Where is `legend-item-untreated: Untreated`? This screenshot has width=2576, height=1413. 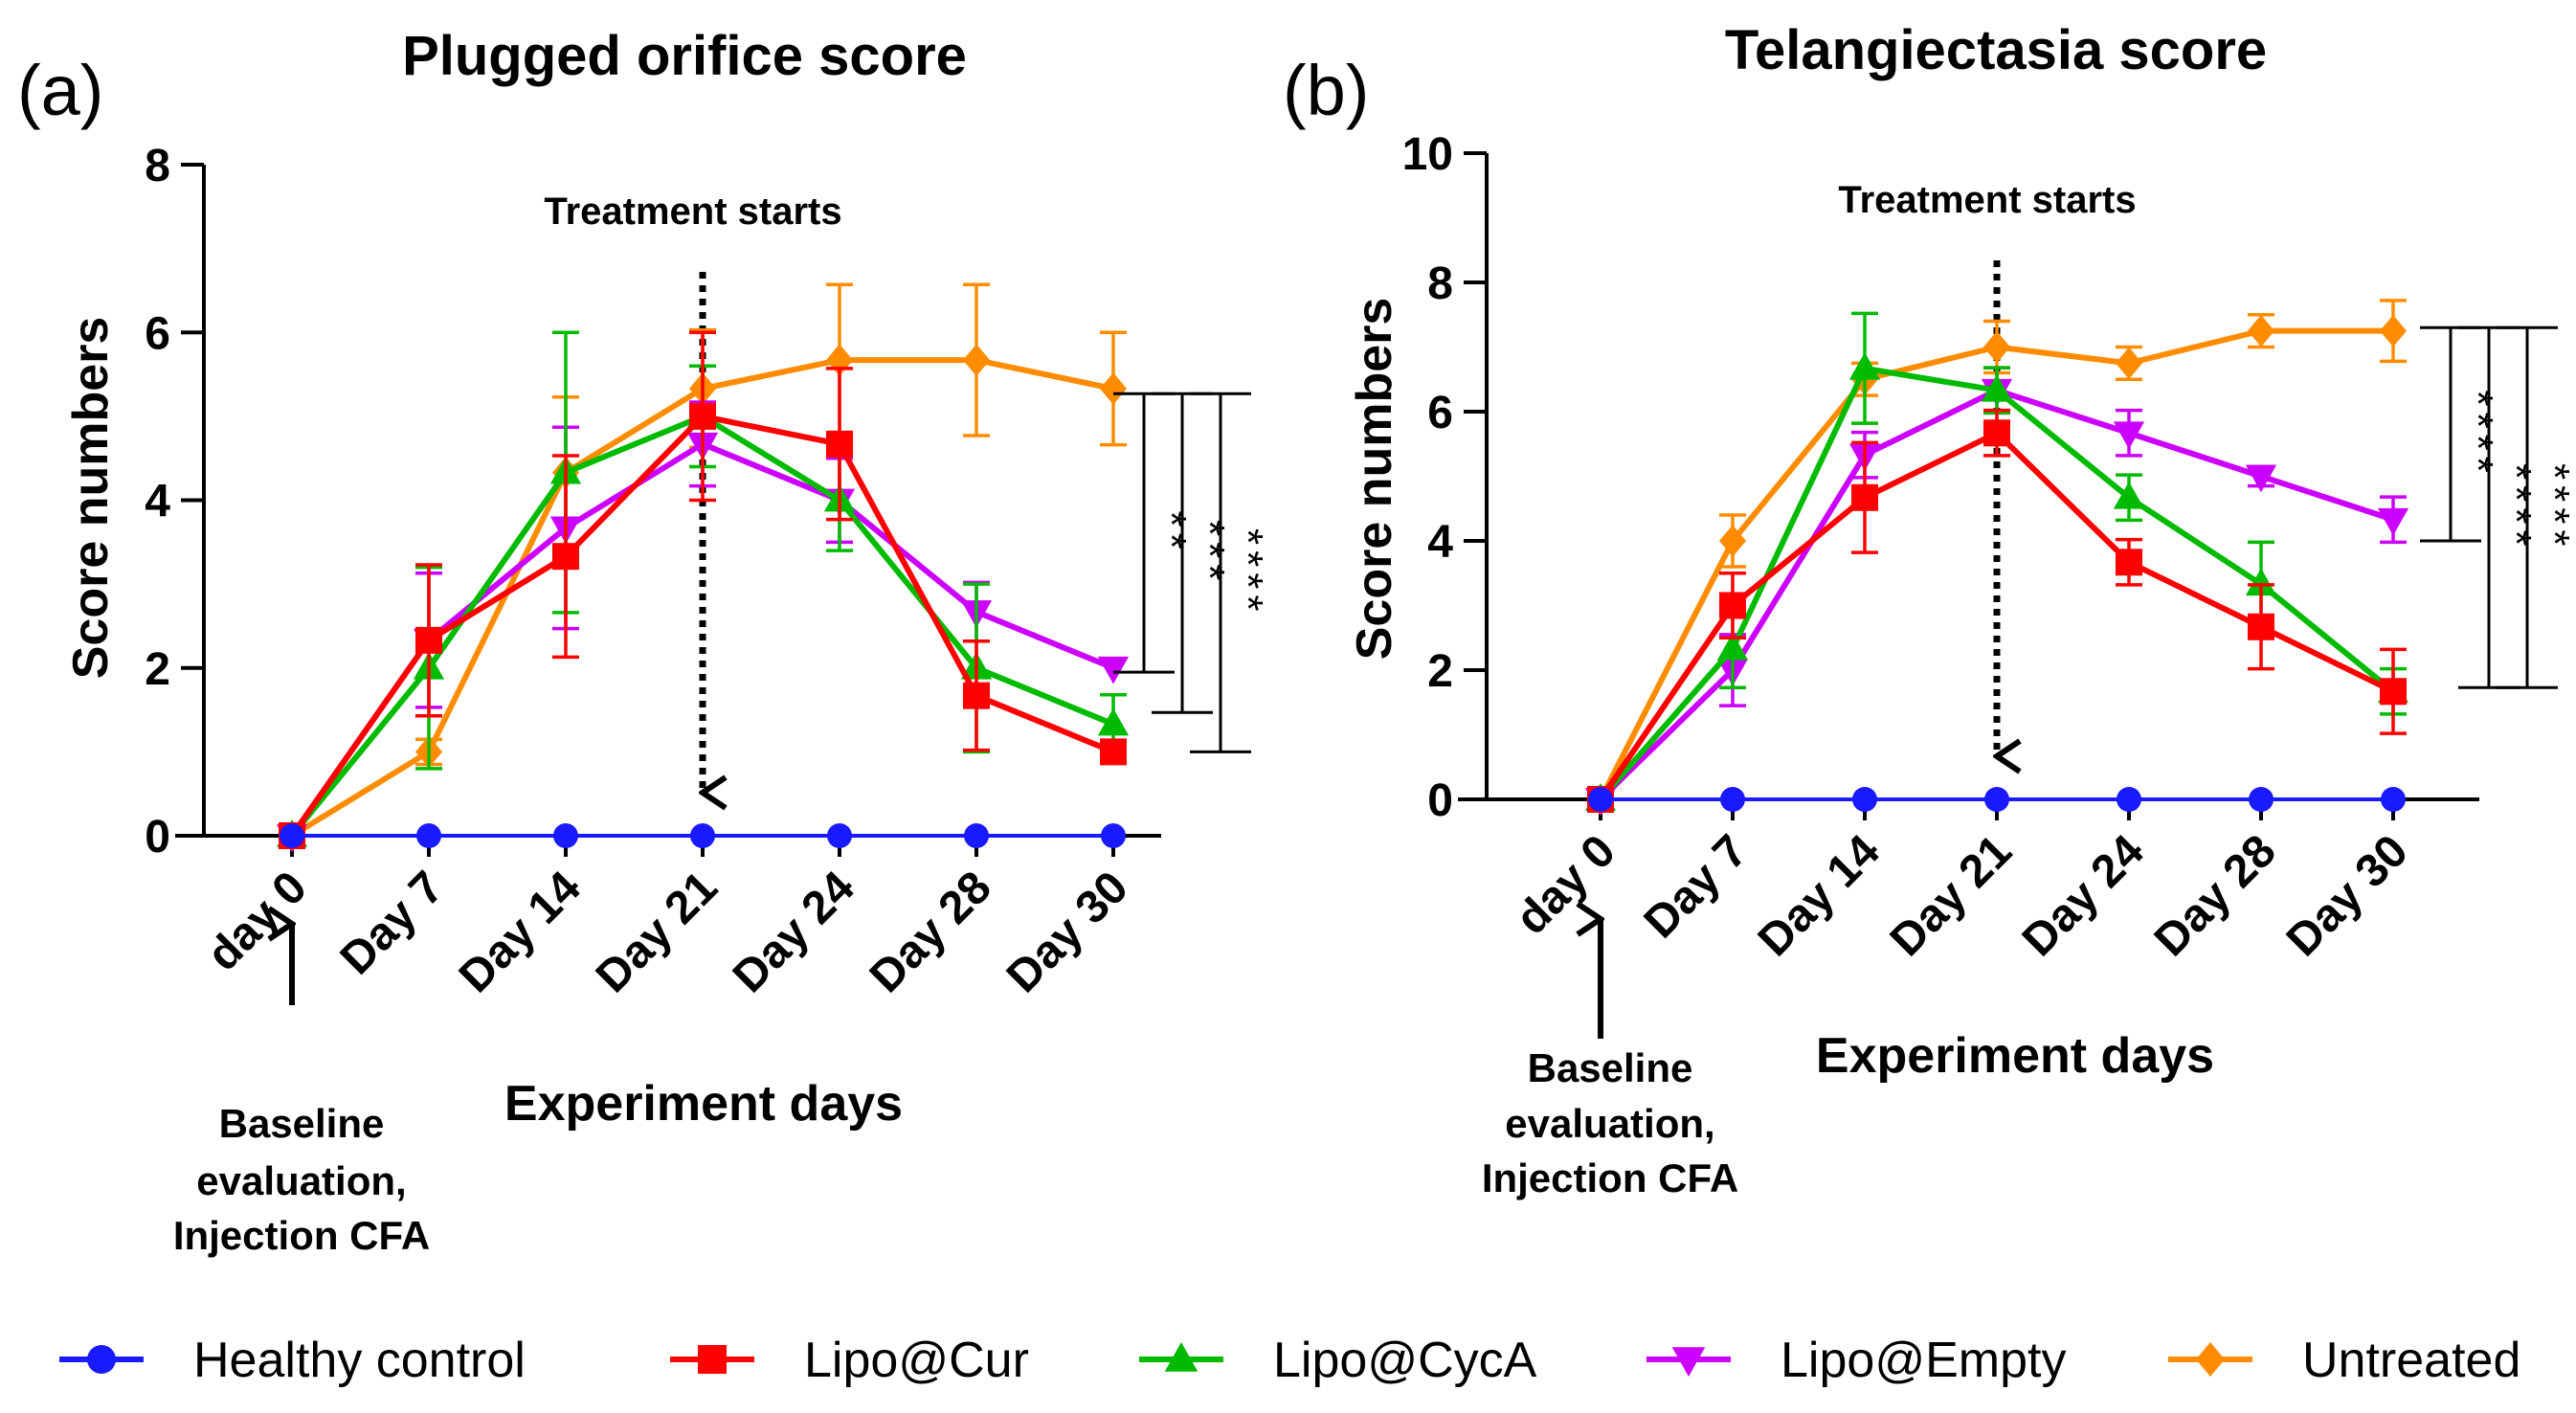
legend-item-untreated: Untreated is located at coordinates (2344, 1360).